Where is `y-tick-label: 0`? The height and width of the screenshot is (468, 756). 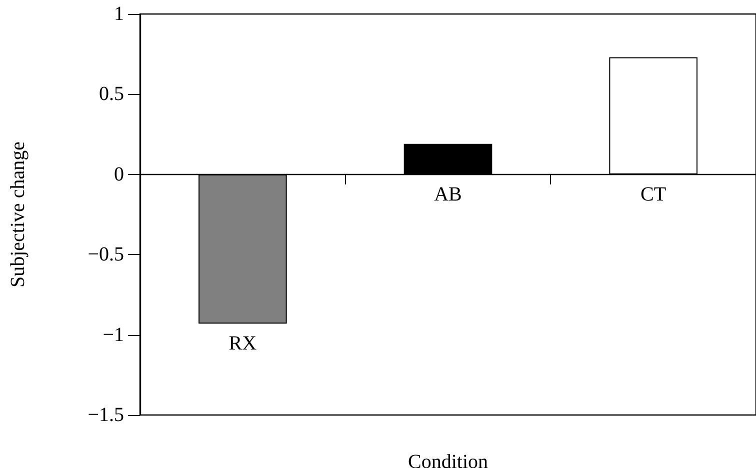
y-tick-label: 0 is located at coordinates (119, 174).